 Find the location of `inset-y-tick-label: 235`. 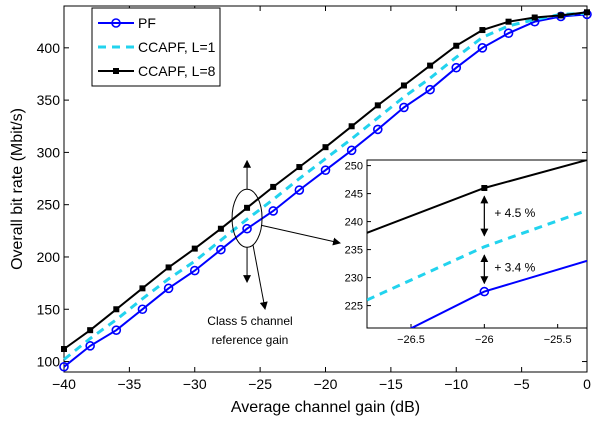

inset-y-tick-label: 235 is located at coordinates (354, 251).